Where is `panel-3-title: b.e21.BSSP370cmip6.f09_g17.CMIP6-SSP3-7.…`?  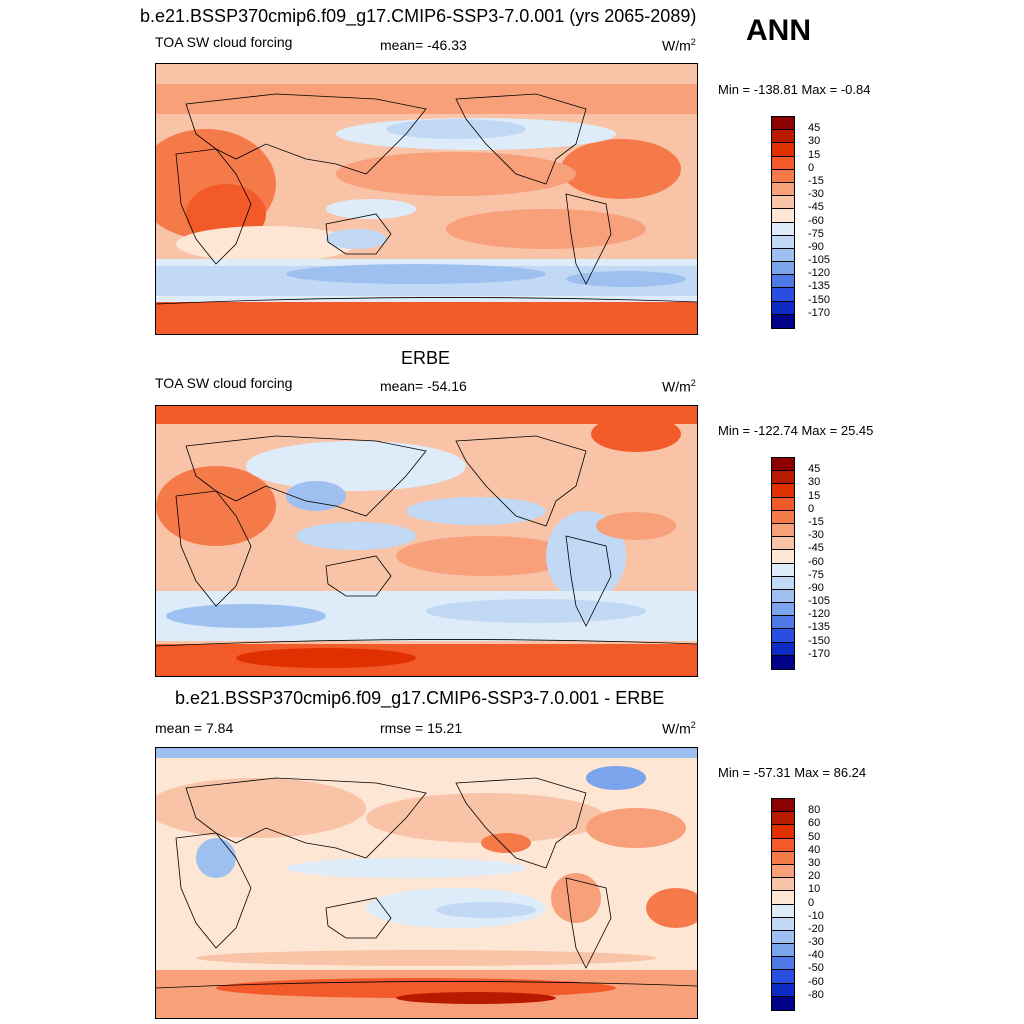 panel-3-title: b.e21.BSSP370cmip6.f09_g17.CMIP6-SSP3-7.… is located at coordinates (420, 698).